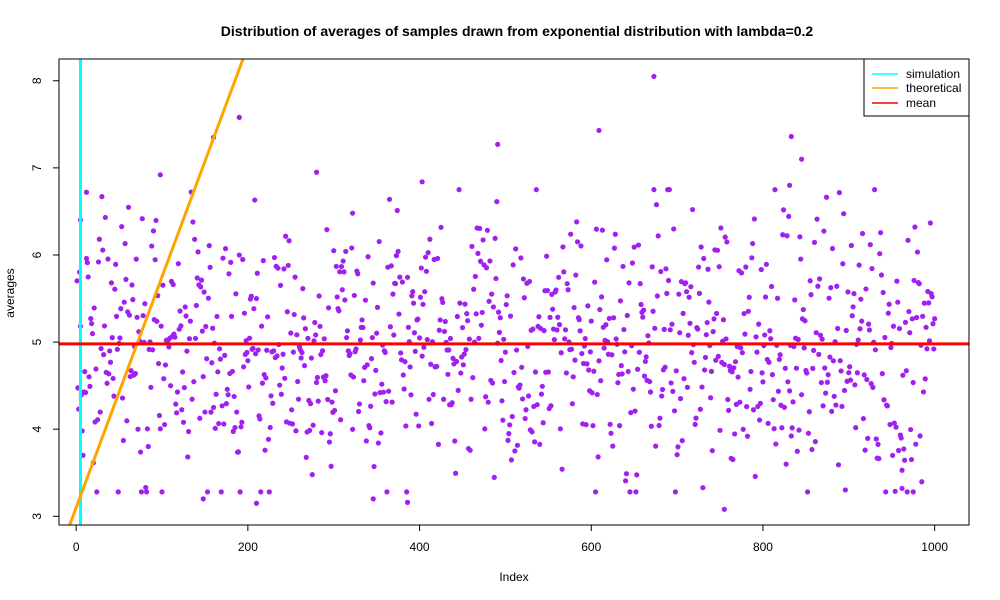 The height and width of the screenshot is (600, 1000). What do you see at coordinates (420, 547) in the screenshot?
I see `x-tick-label: 400` at bounding box center [420, 547].